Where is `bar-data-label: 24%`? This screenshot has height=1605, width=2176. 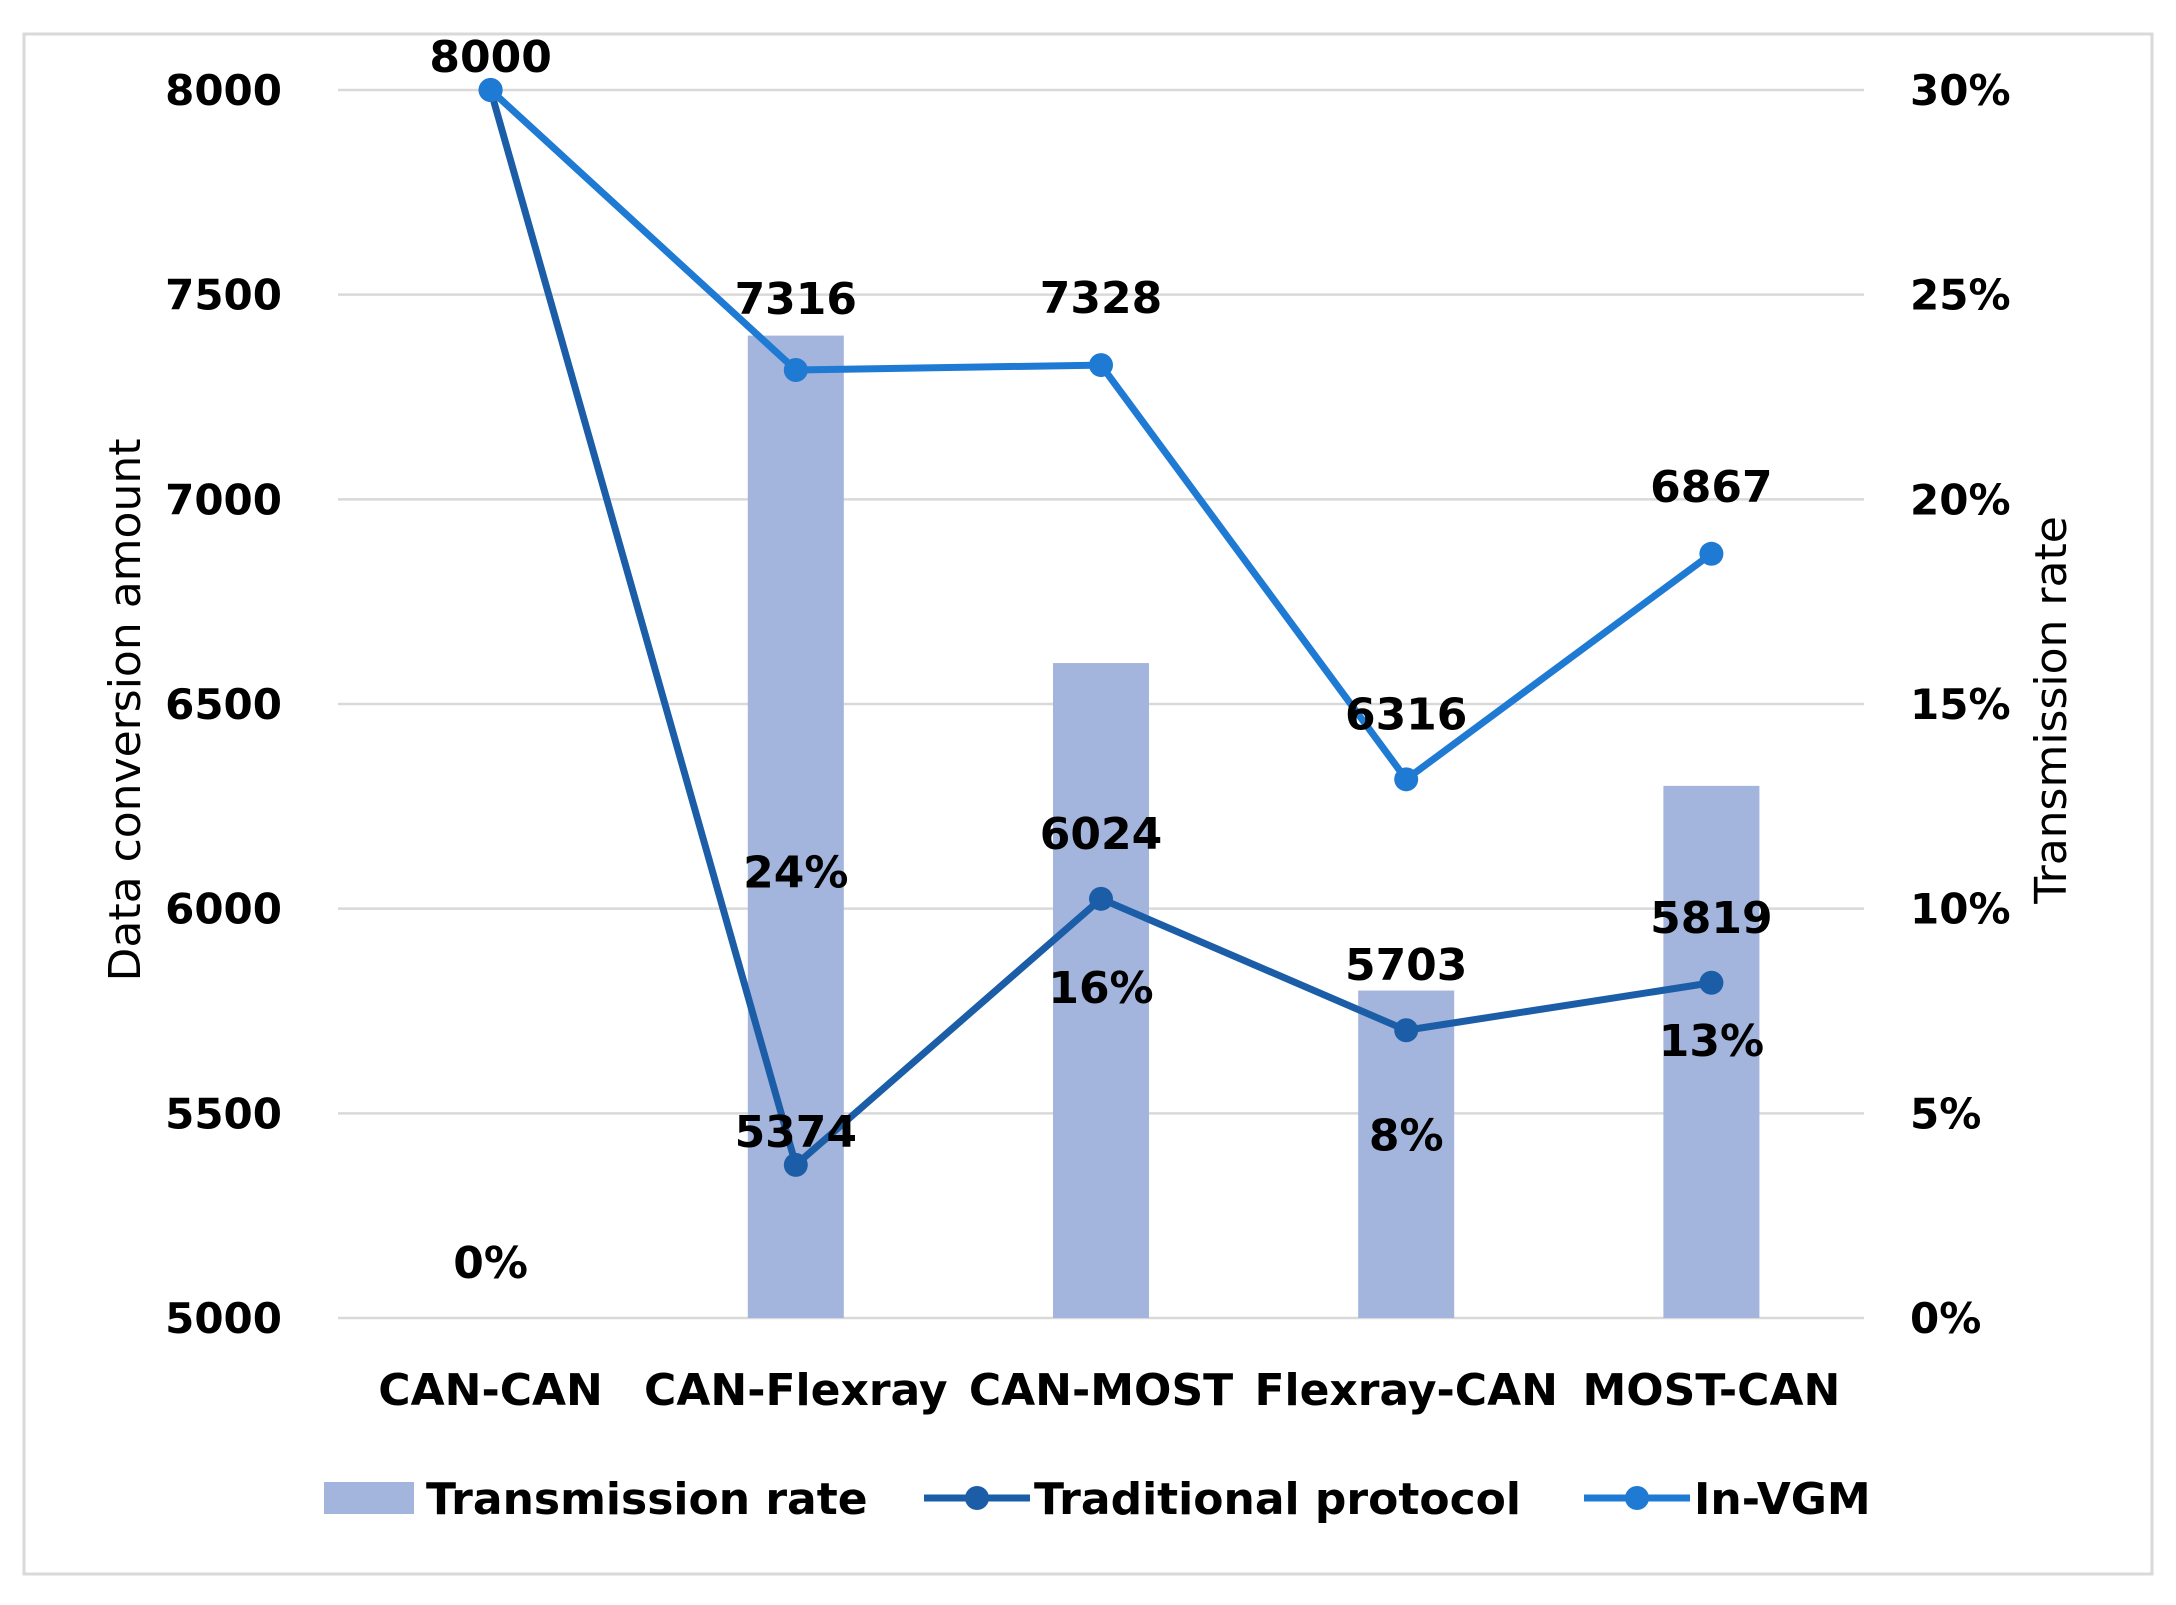
bar-data-label: 24% is located at coordinates (795, 873).